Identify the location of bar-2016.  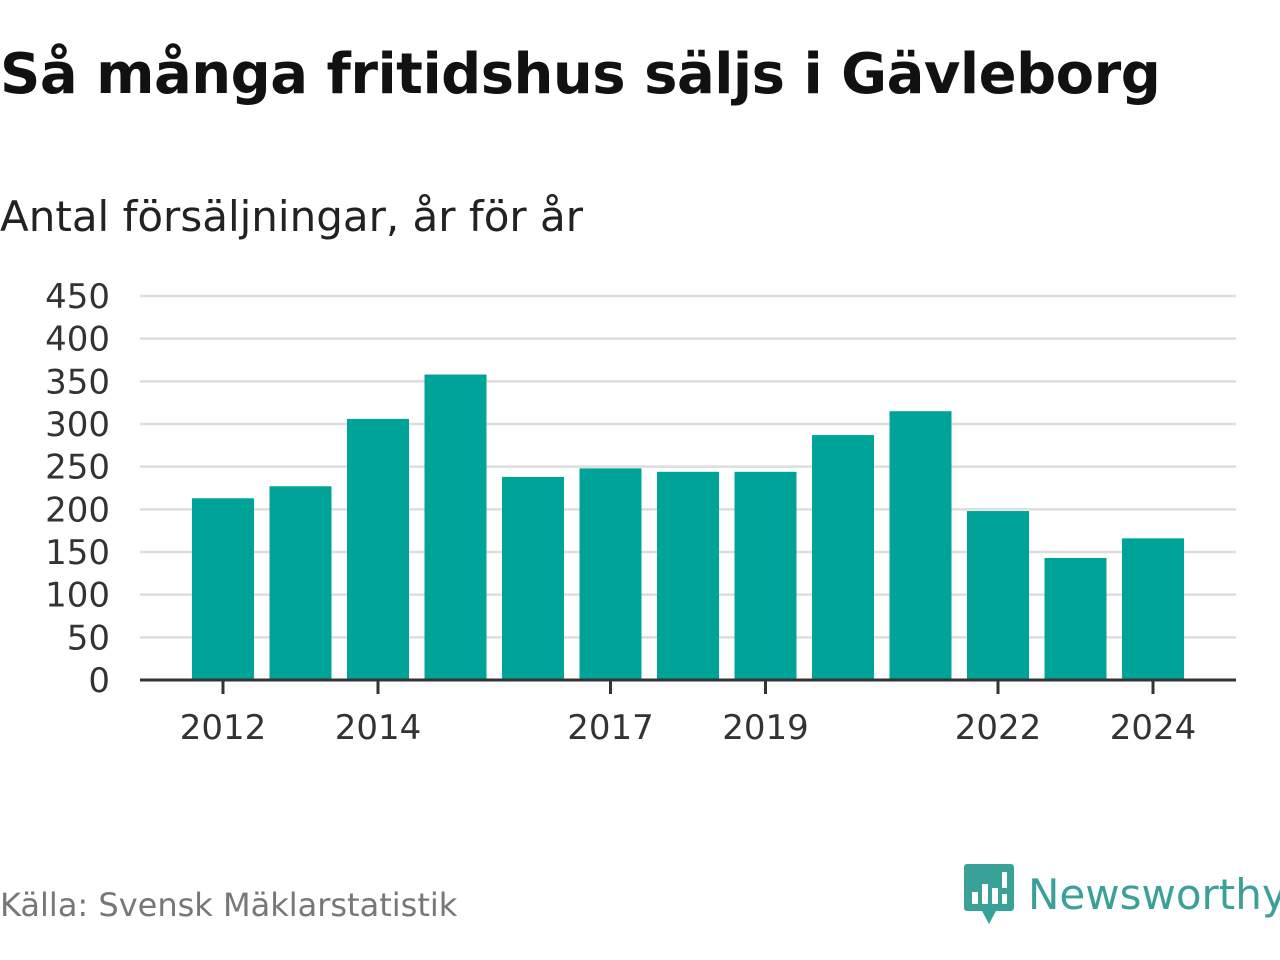
(533, 578).